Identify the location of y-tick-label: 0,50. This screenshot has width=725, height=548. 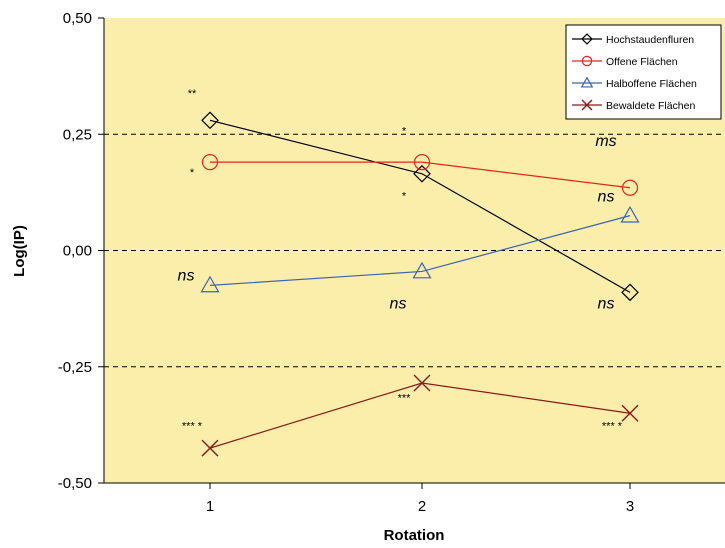
(77, 18).